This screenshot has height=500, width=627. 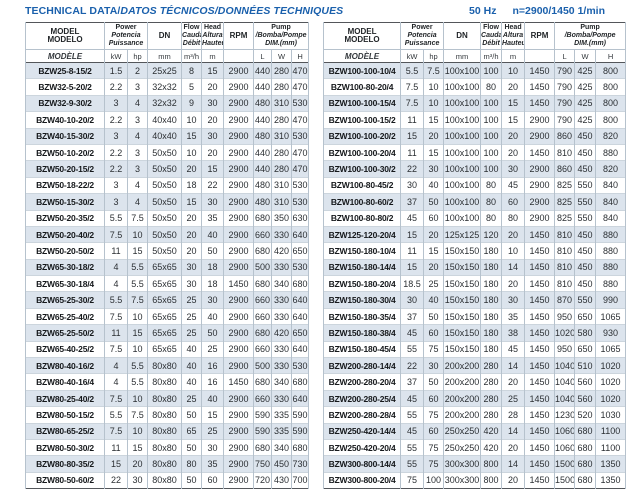 I want to click on value-cell: 4, so click(x=137, y=103).